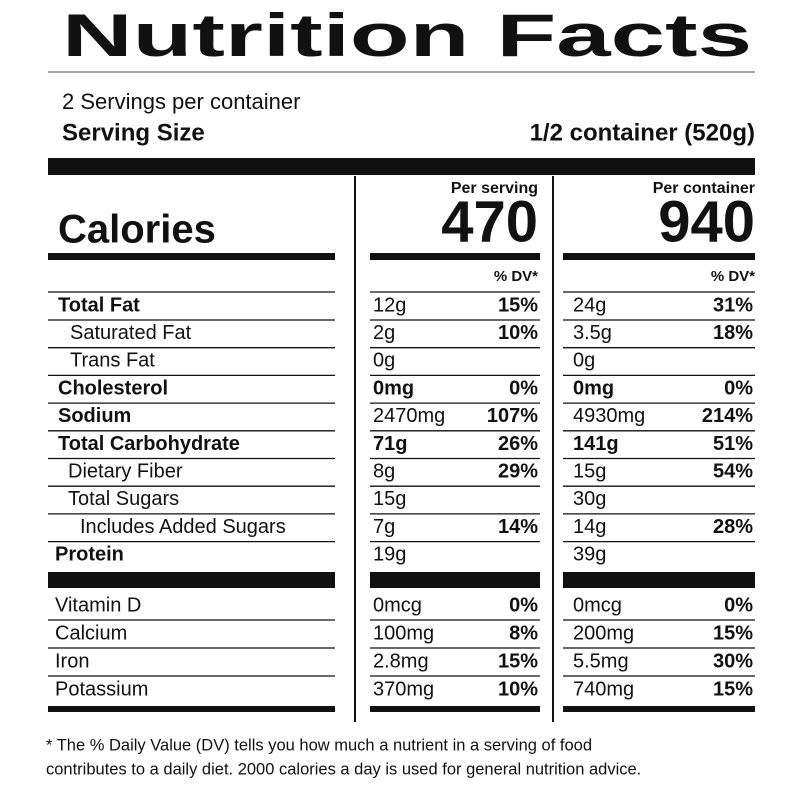  What do you see at coordinates (113, 388) in the screenshot?
I see `nutrient-name: Cholesterol` at bounding box center [113, 388].